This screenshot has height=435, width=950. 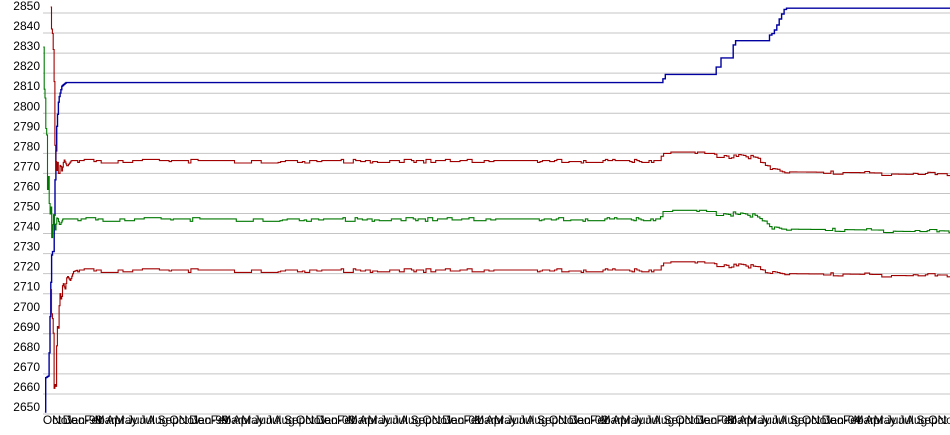 What do you see at coordinates (811, 420) in the screenshot?
I see `x-tick-label-72: Oct` at bounding box center [811, 420].